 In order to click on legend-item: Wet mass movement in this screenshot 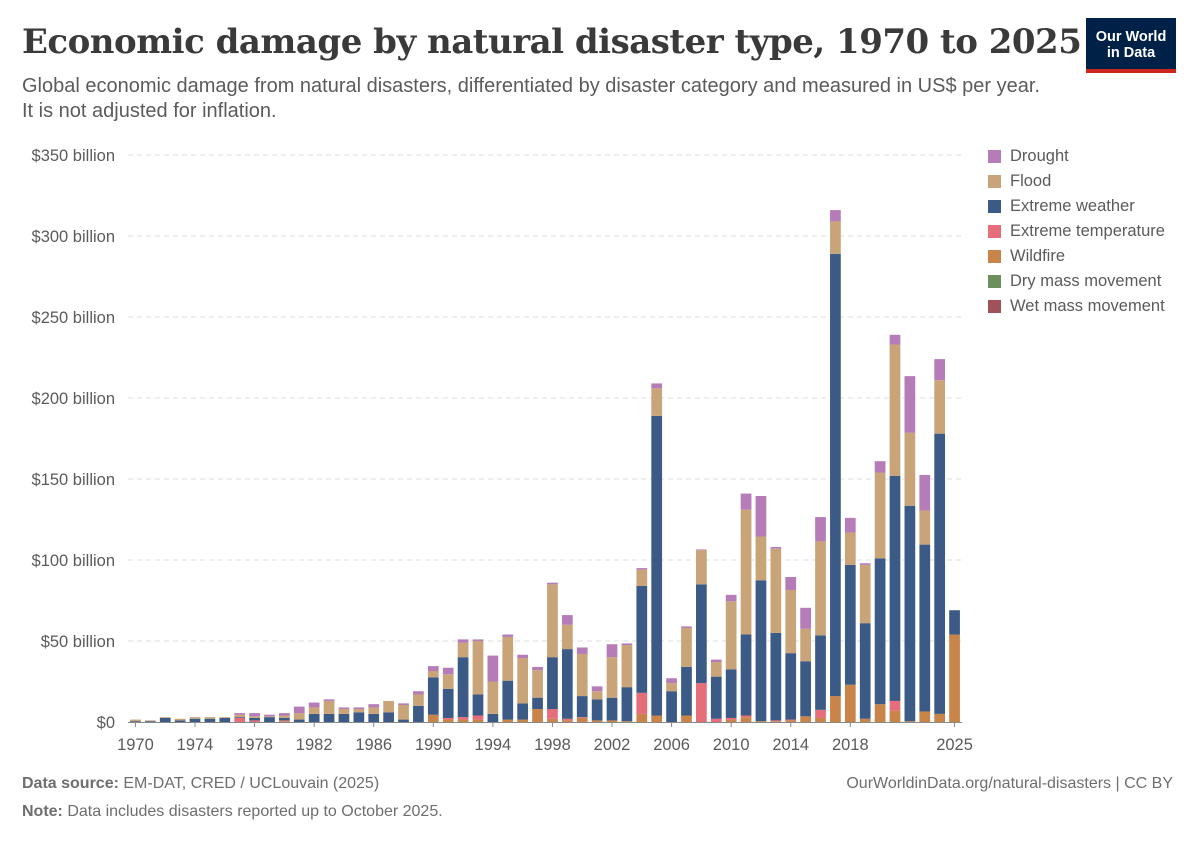, I will do `click(1076, 306)`.